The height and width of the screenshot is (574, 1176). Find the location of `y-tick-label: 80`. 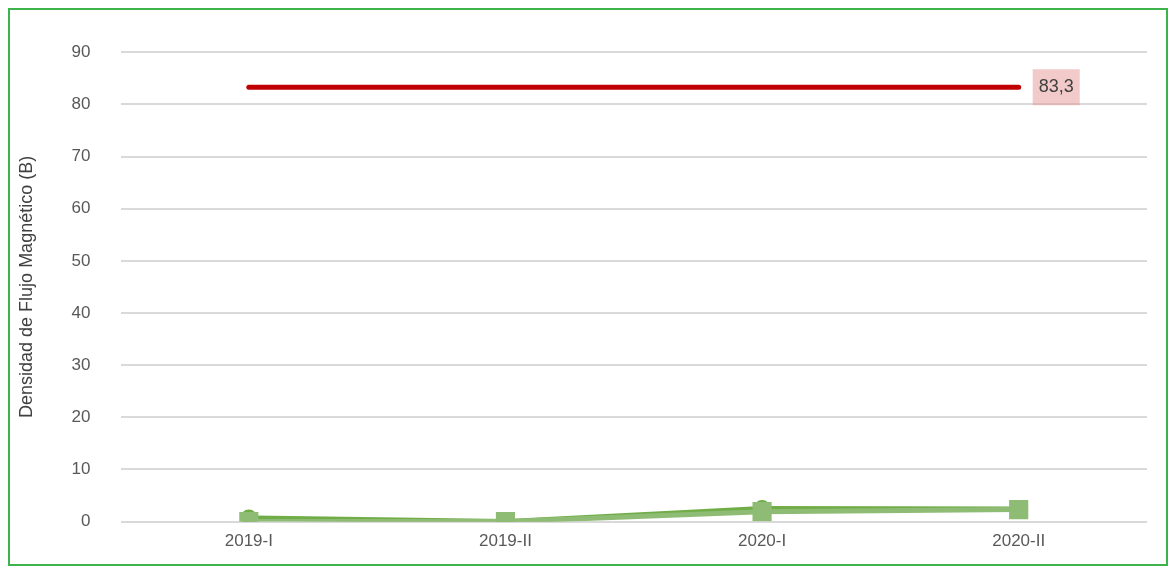

y-tick-label: 80 is located at coordinates (81, 104).